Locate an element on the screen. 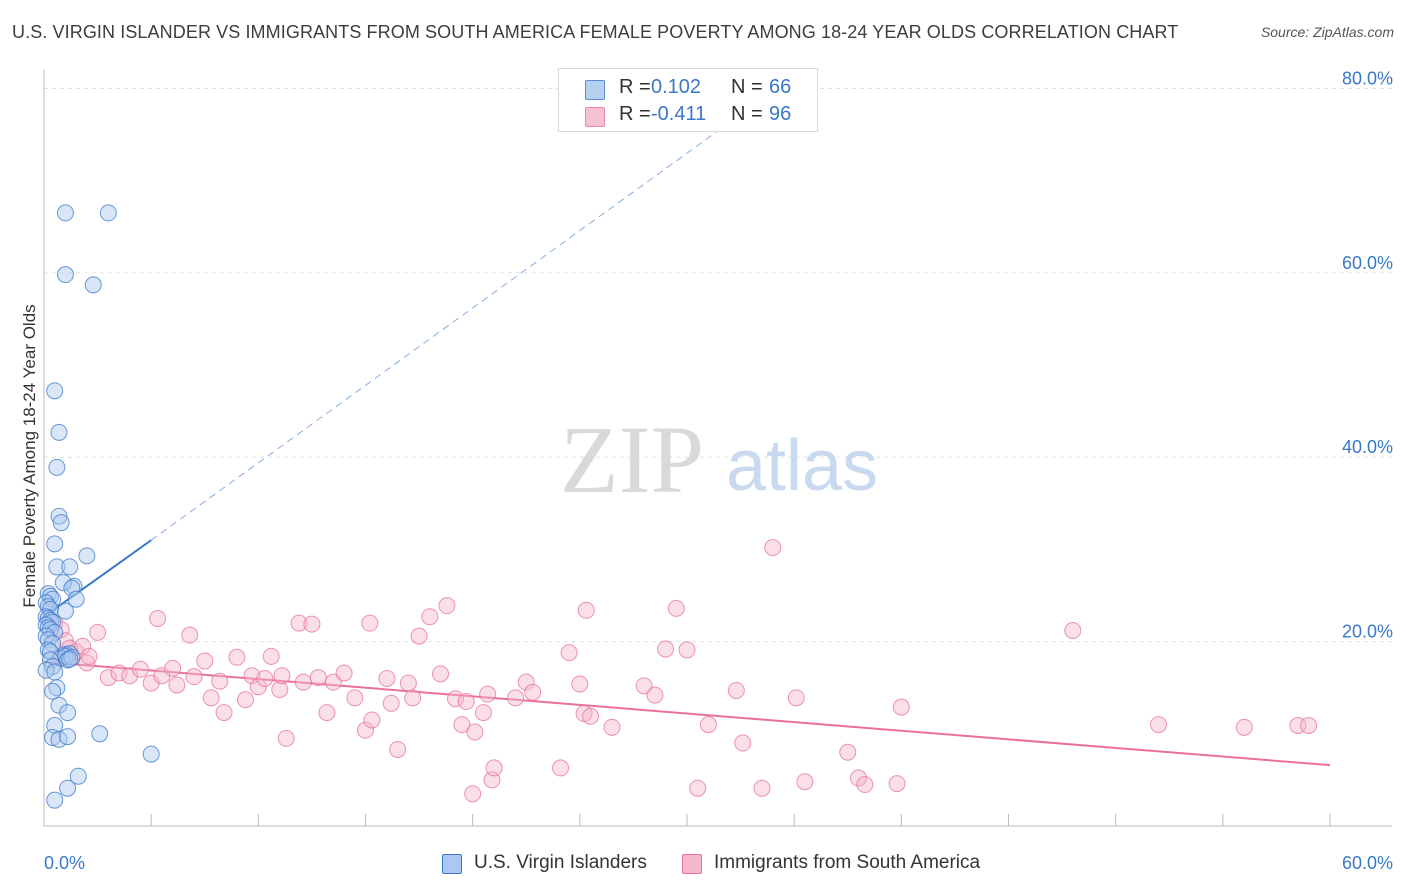 This screenshot has width=1406, height=892. source-label: Source: ZipAtlas.com is located at coordinates (1327, 32).